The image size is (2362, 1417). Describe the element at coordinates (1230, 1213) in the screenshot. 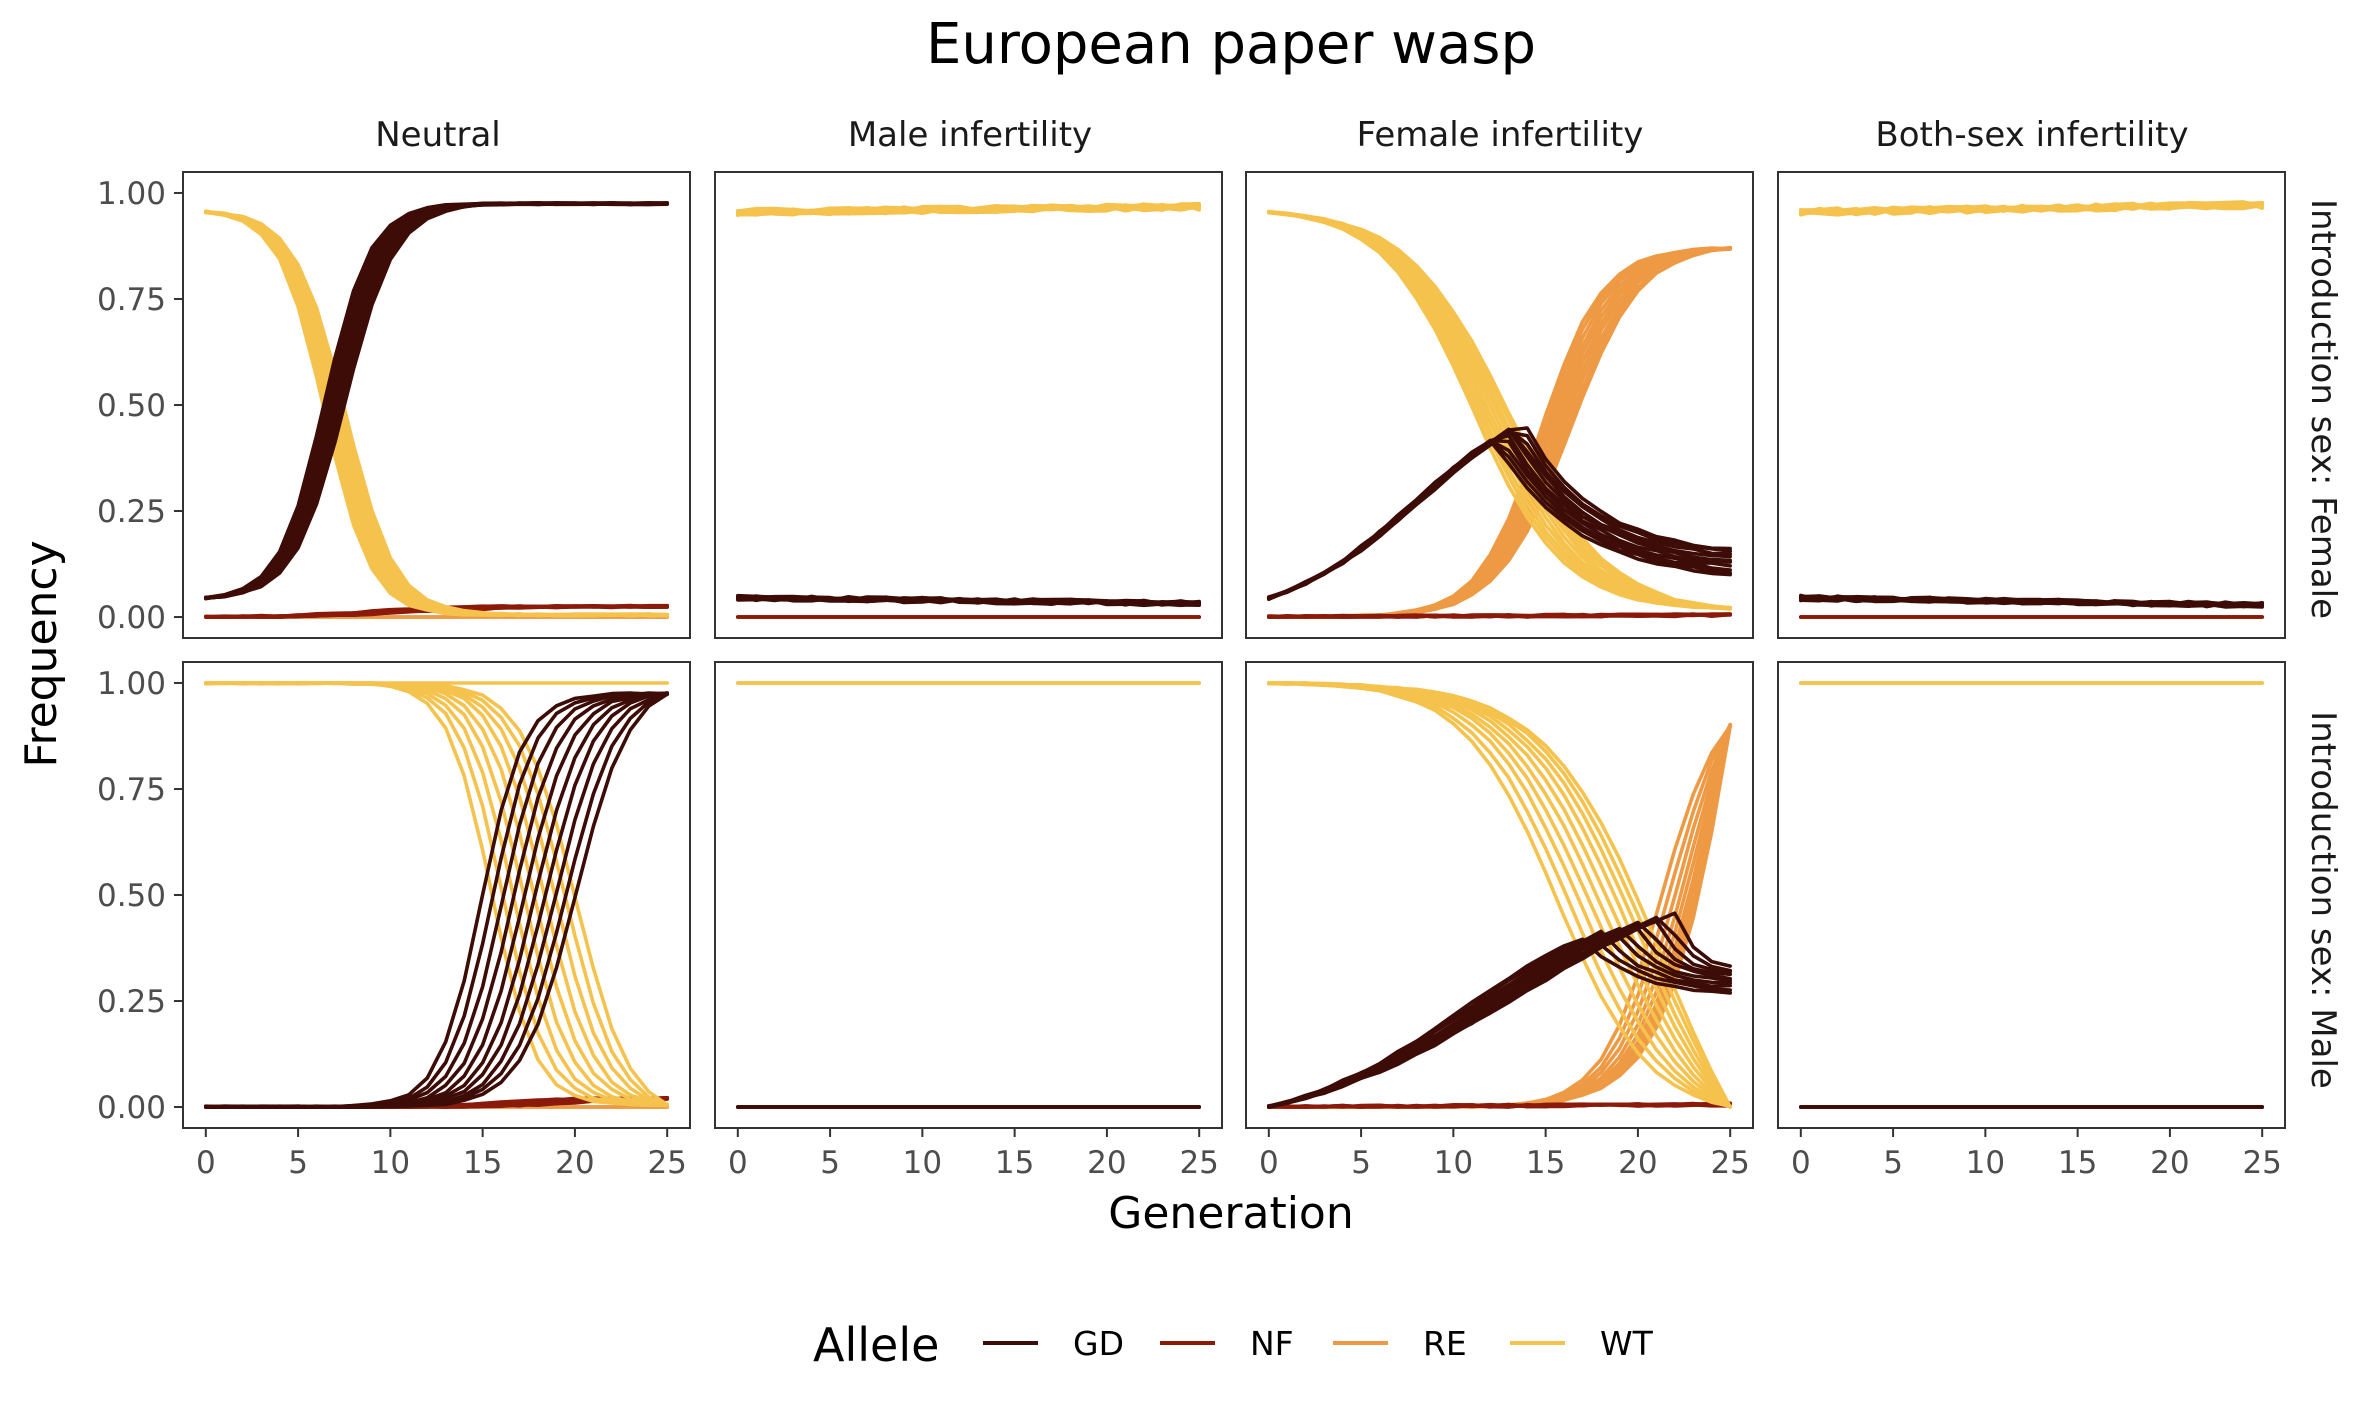

I see `x-axis-title: Generation` at that location.